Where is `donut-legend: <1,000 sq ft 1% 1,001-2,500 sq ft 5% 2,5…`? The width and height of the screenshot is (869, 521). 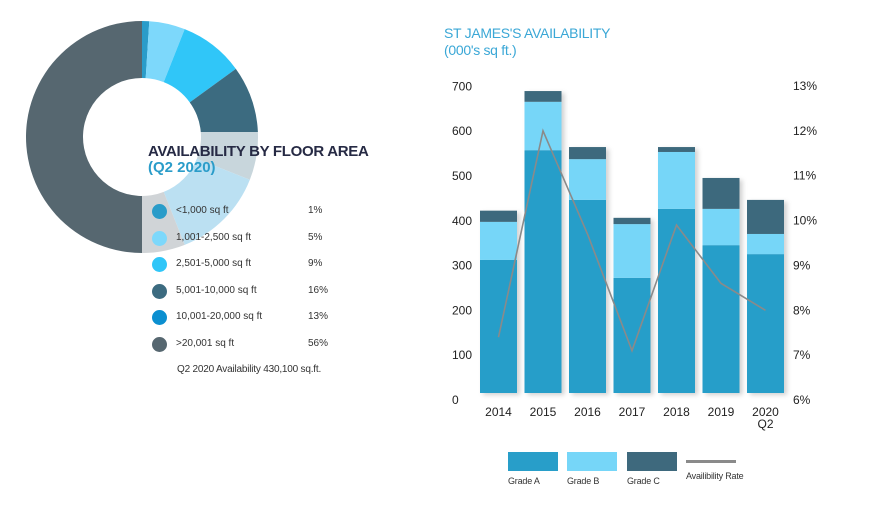
donut-legend: <1,000 sq ft 1% 1,001-2,500 sq ft 5% 2,5… is located at coordinates (265, 281).